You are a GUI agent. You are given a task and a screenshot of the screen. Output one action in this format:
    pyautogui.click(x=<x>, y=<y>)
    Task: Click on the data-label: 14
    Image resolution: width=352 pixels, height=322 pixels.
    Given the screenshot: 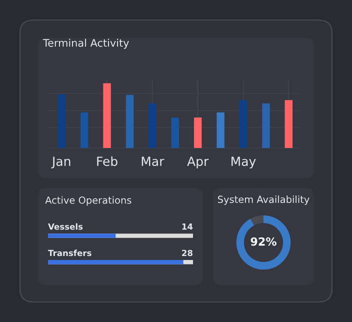 What is the action you would take?
    pyautogui.click(x=187, y=227)
    